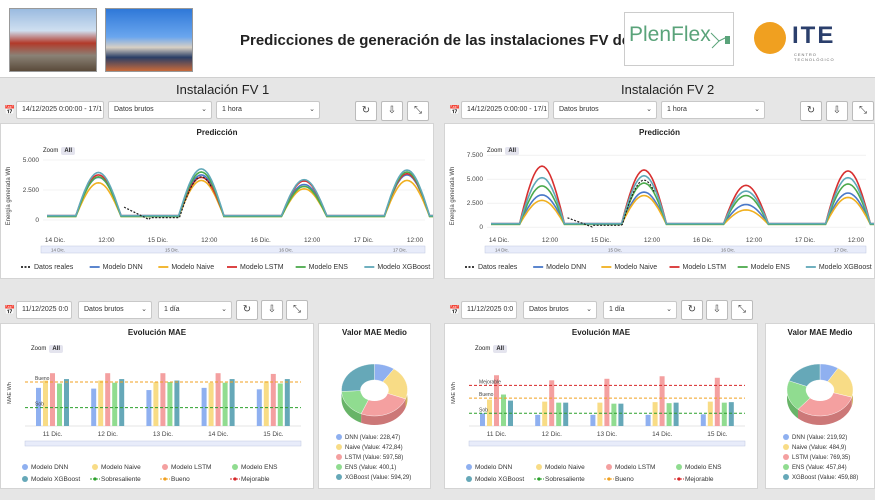  What do you see at coordinates (273, 434) in the screenshot?
I see `x-tick-label: 15 Dic.` at bounding box center [273, 434].